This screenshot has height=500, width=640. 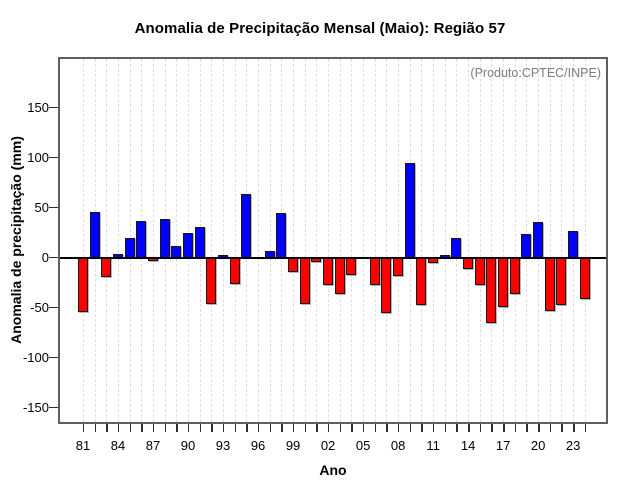 What do you see at coordinates (539, 428) in the screenshot?
I see `x-tick-2020` at bounding box center [539, 428].